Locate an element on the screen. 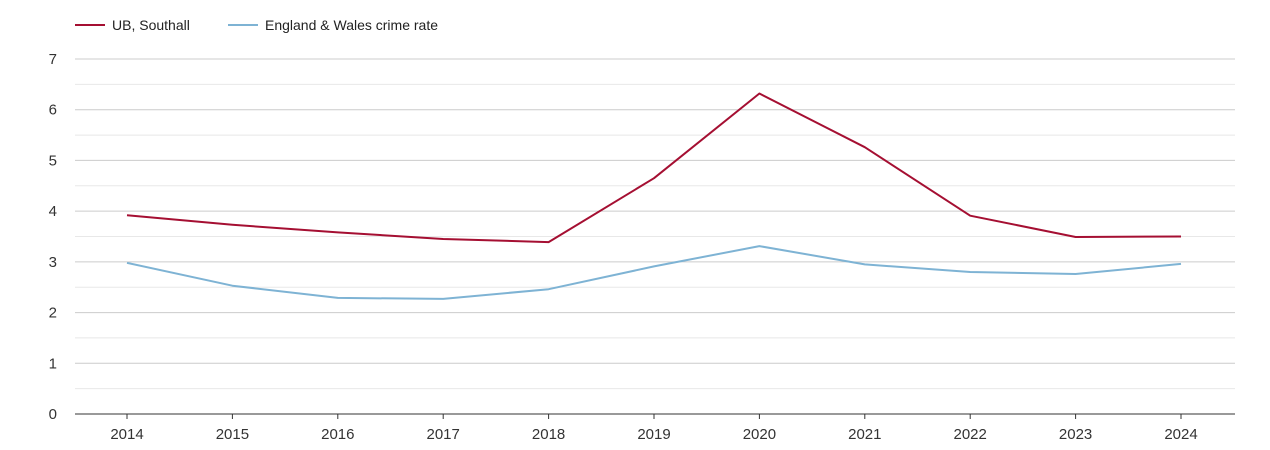 The width and height of the screenshot is (1270, 450). legend: UB, Southall England & Wales crime rate is located at coordinates (256, 25).